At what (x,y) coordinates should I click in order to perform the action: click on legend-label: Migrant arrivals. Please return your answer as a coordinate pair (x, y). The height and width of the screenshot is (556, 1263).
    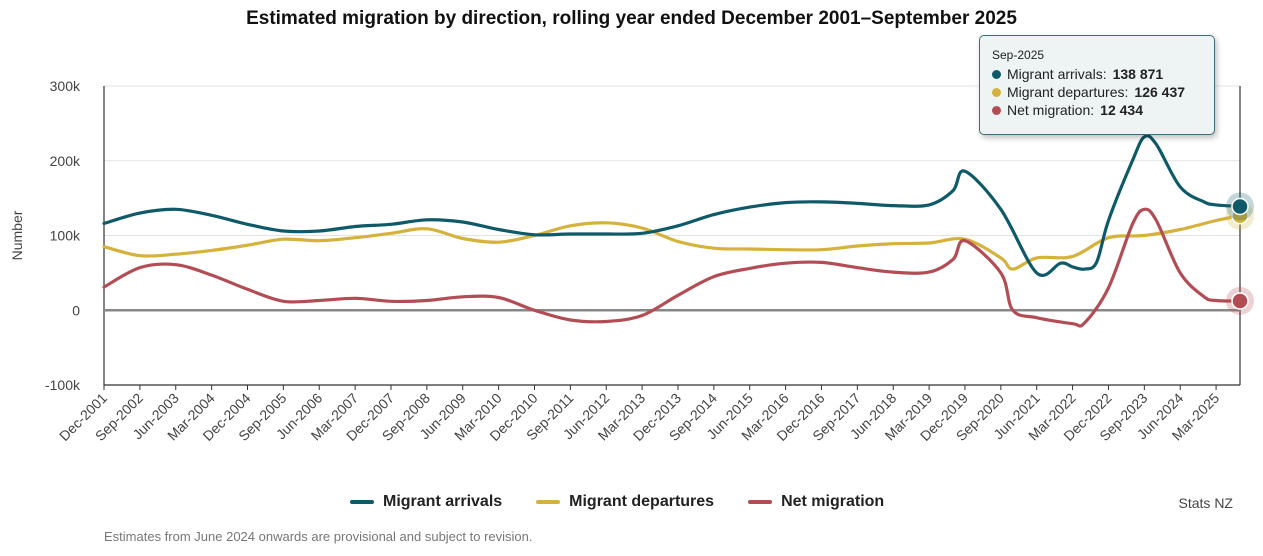
    Looking at the image, I should click on (443, 501).